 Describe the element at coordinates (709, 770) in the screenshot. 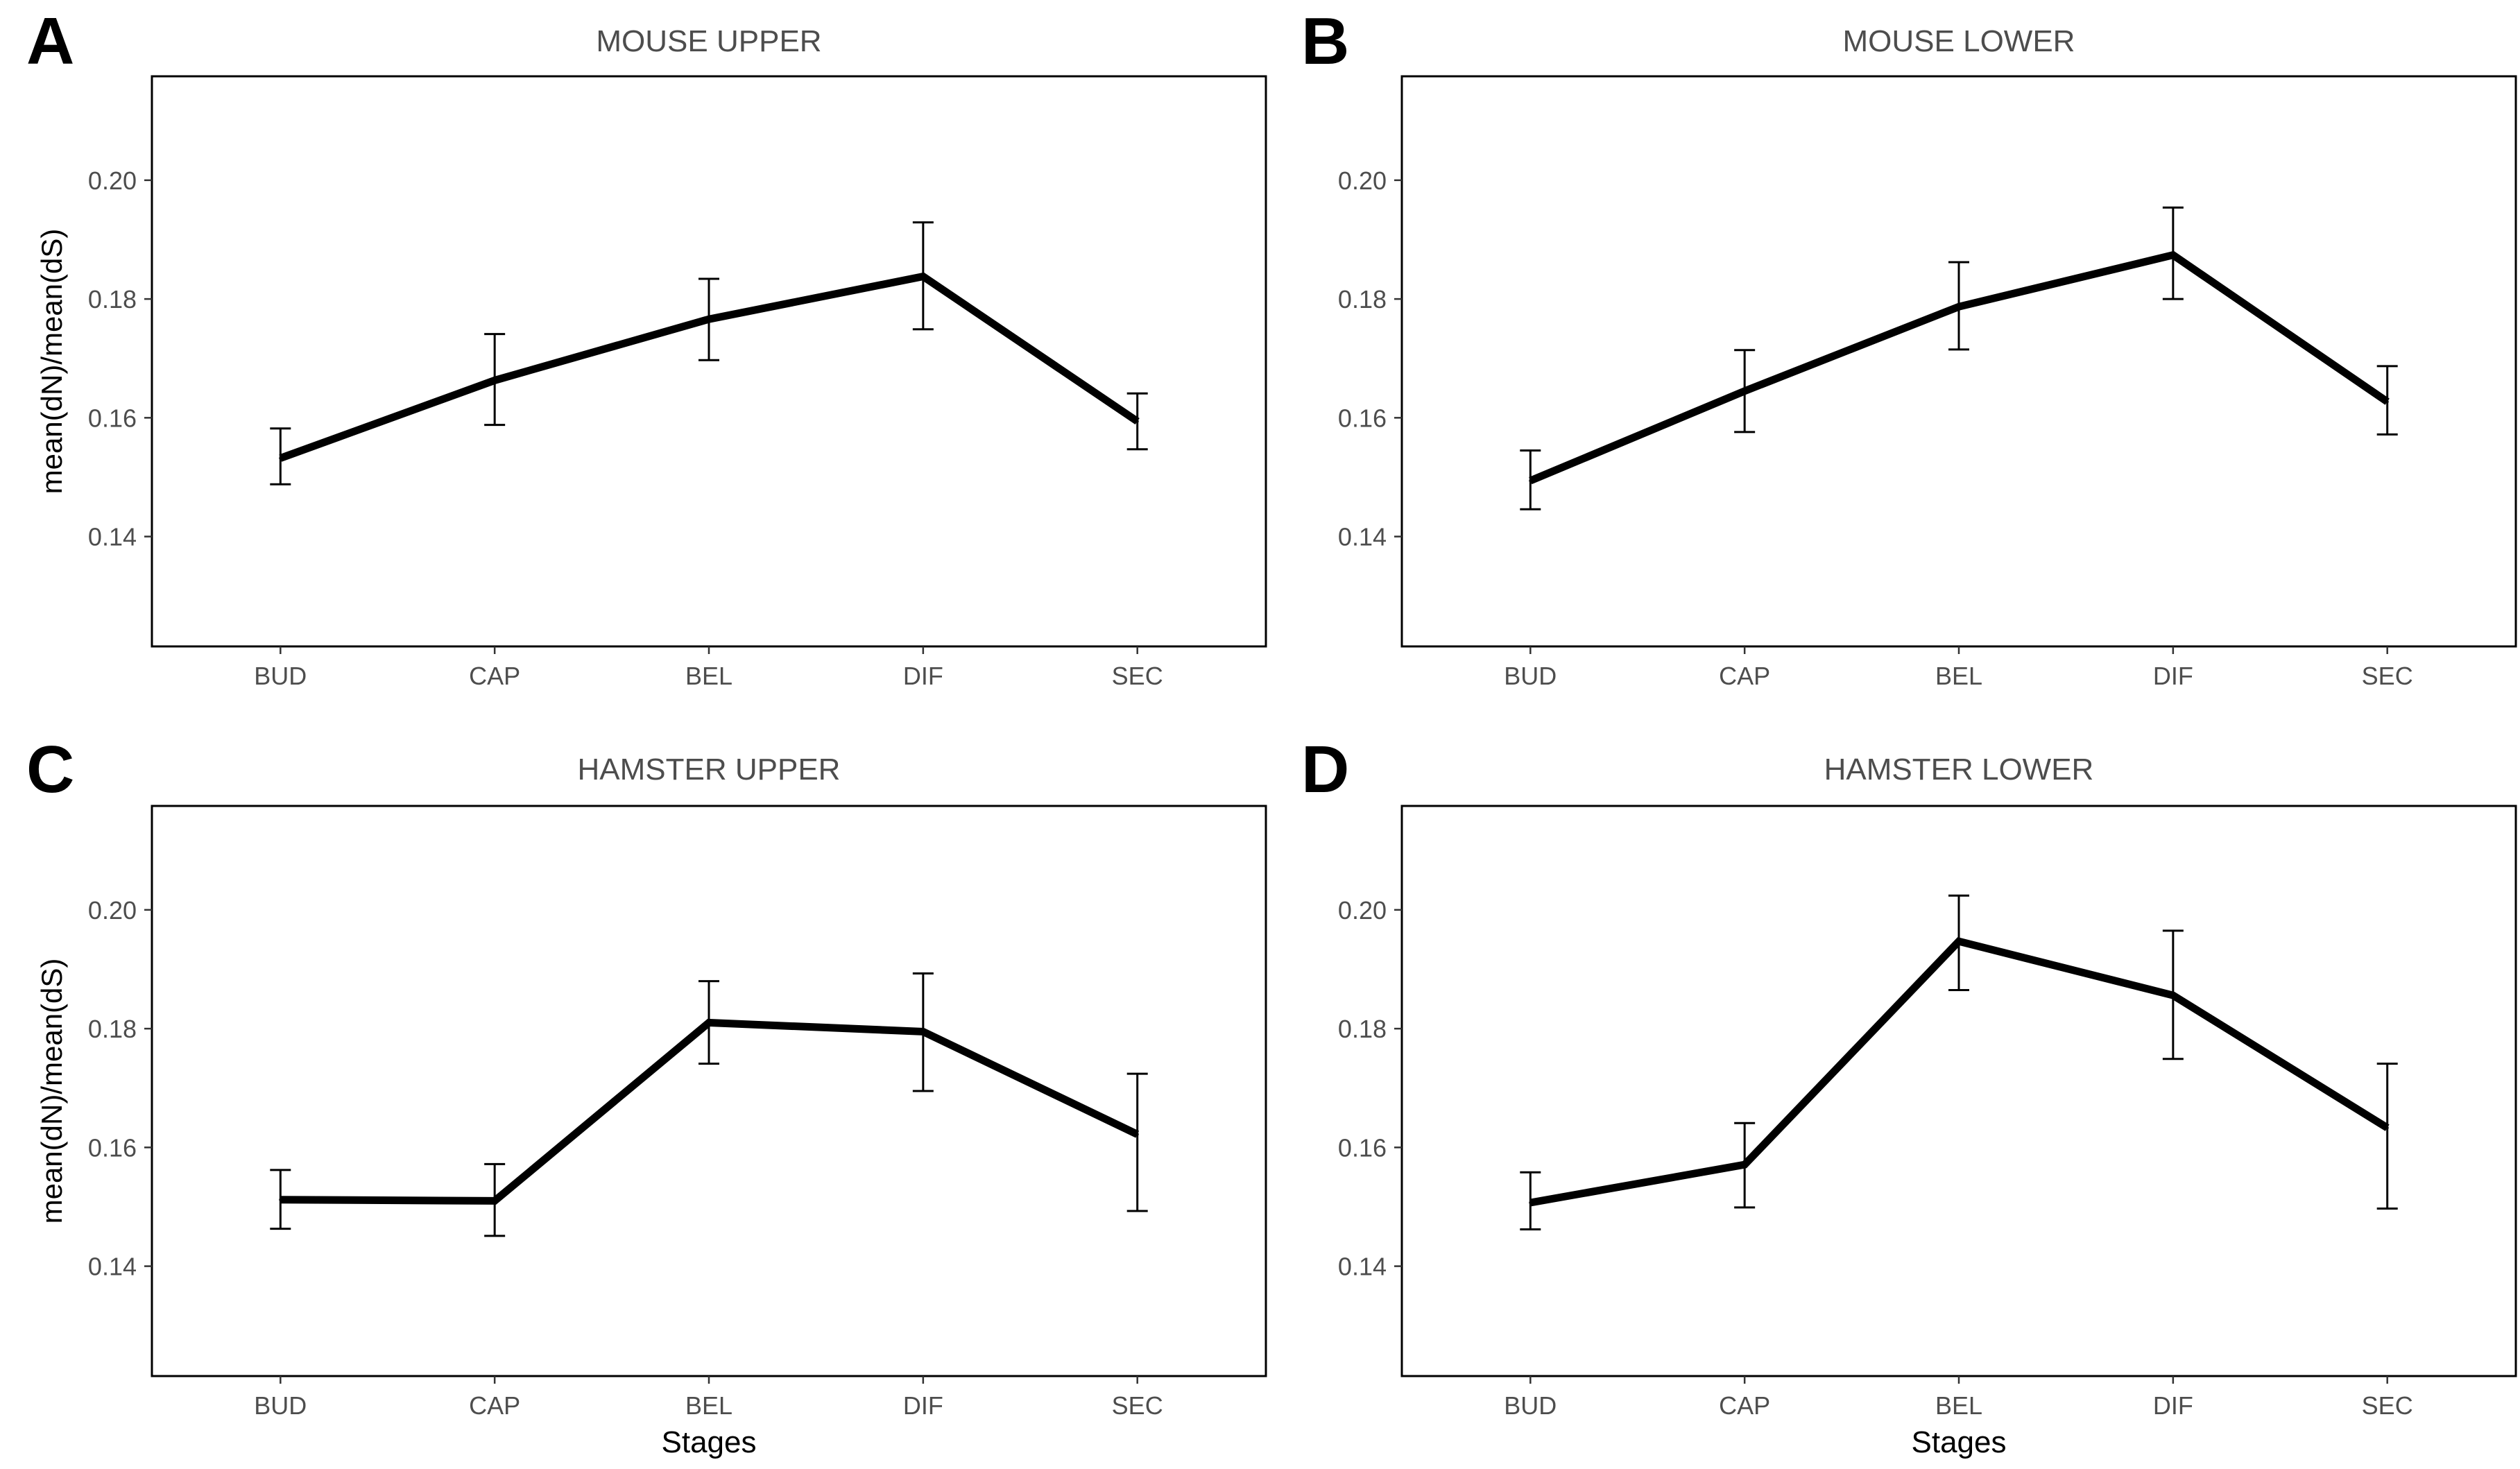

I see `panel-title: HAMSTER UPPER` at that location.